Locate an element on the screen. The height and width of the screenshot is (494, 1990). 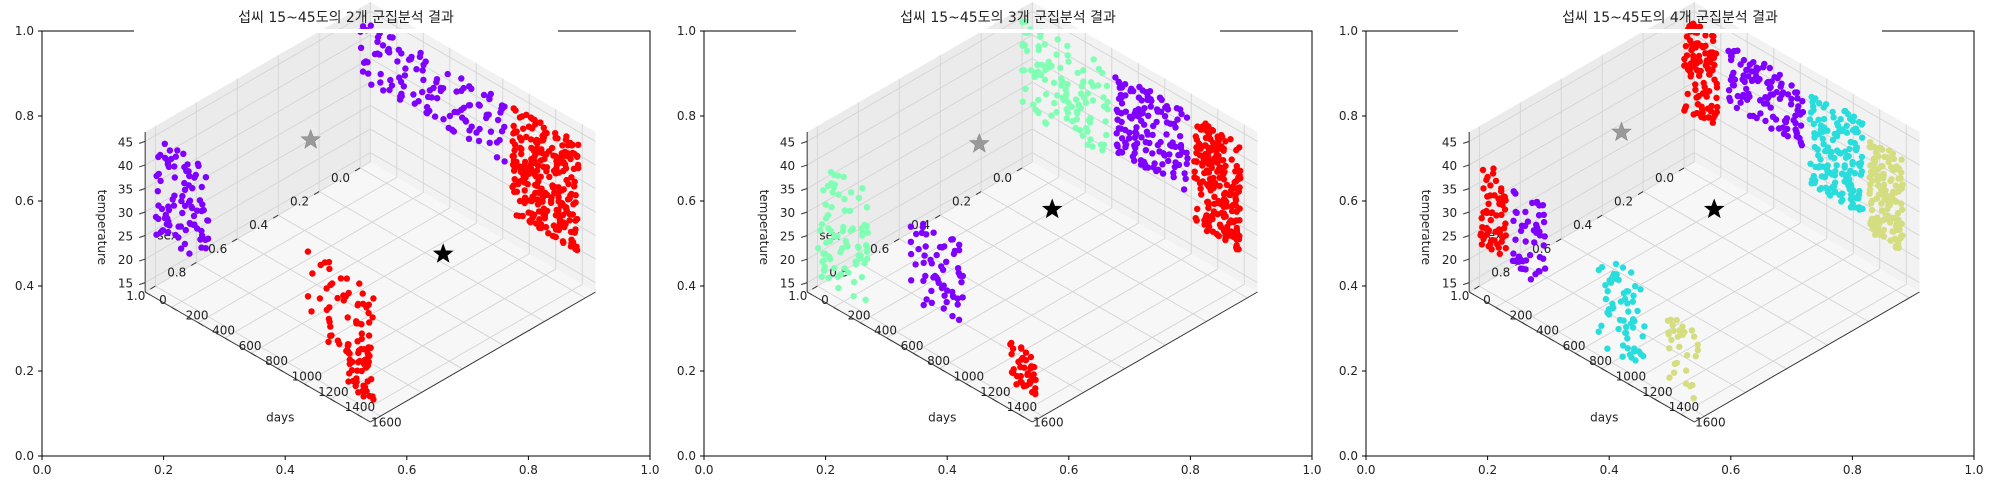
grid-wall-temp-l is located at coordinates (919, 123).